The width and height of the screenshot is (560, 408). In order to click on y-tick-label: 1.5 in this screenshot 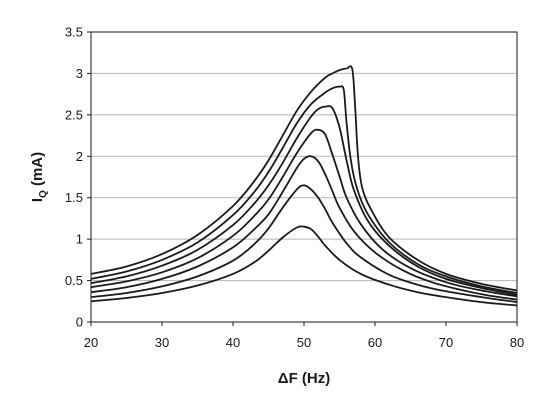, I will do `click(74, 197)`.